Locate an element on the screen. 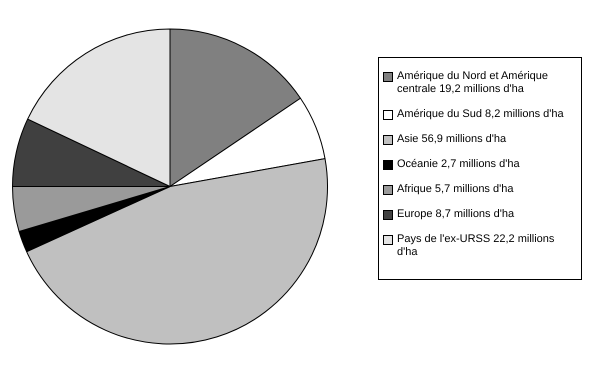 This screenshot has height=373, width=595. legend-label: Amérique du Sud 8,2 millions d'ha is located at coordinates (480, 114).